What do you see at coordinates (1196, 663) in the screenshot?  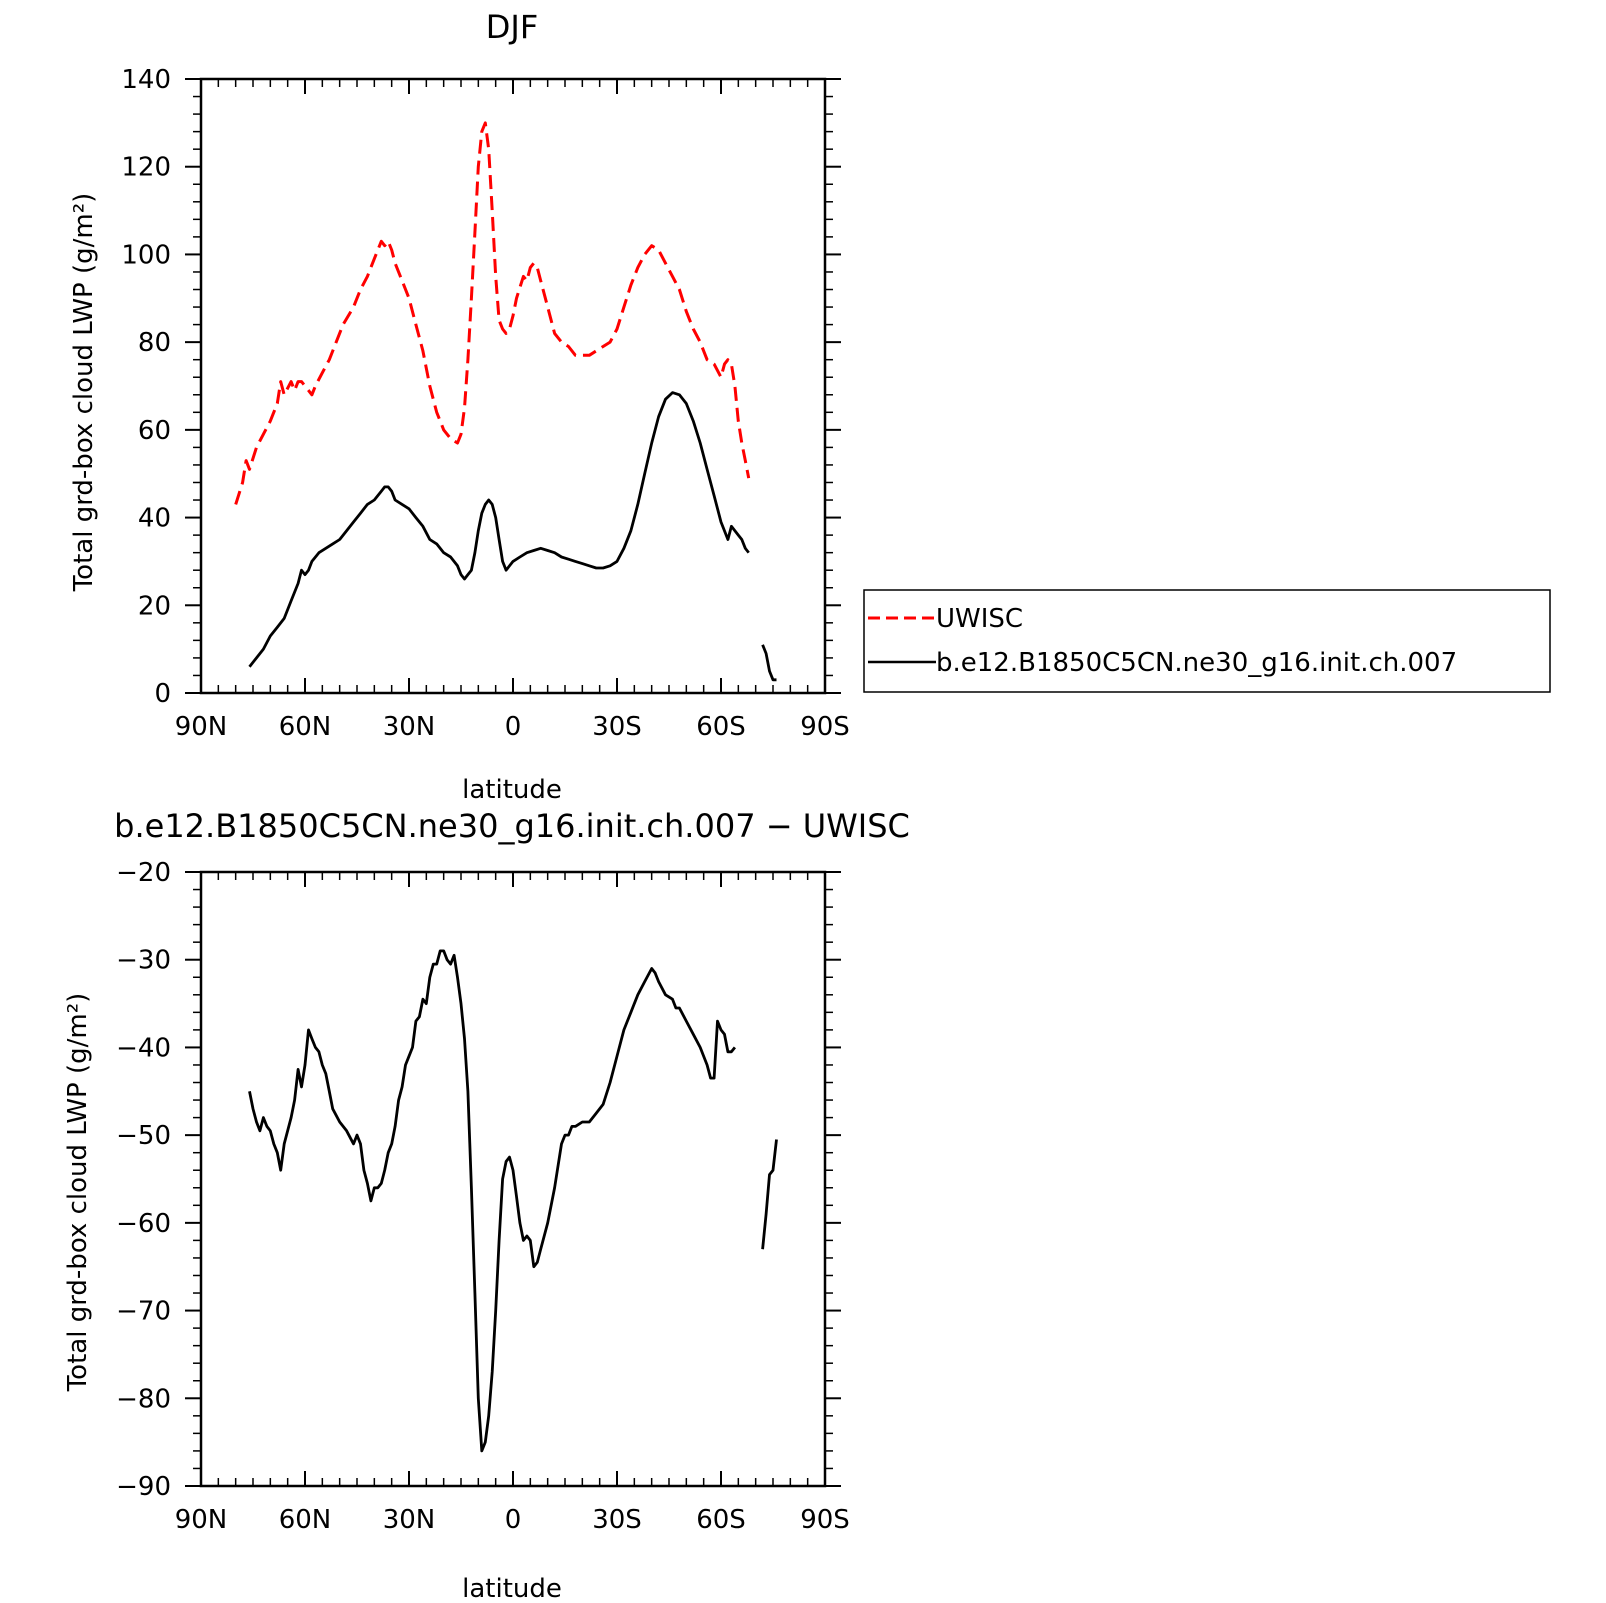 I see `legend-label-model: b.e12.B1850C5CN.ne30_g16.init.ch.007` at bounding box center [1196, 663].